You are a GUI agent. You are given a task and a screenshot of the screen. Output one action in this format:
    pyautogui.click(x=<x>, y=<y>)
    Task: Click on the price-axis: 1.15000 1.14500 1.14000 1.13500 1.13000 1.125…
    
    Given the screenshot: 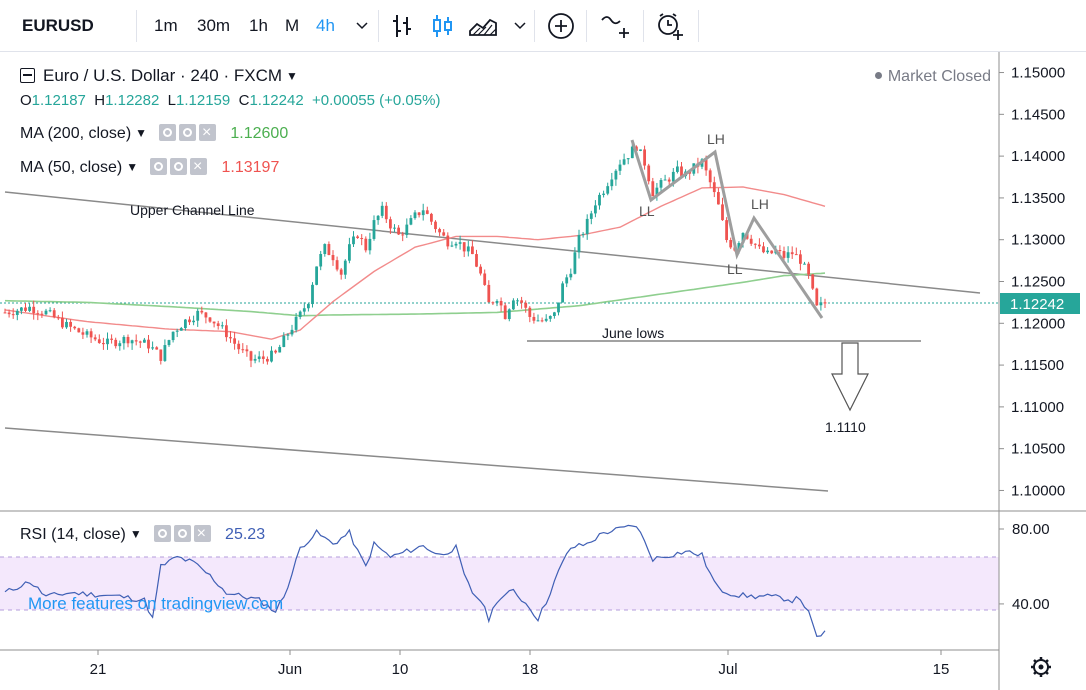 What is the action you would take?
    pyautogui.click(x=1032, y=282)
    